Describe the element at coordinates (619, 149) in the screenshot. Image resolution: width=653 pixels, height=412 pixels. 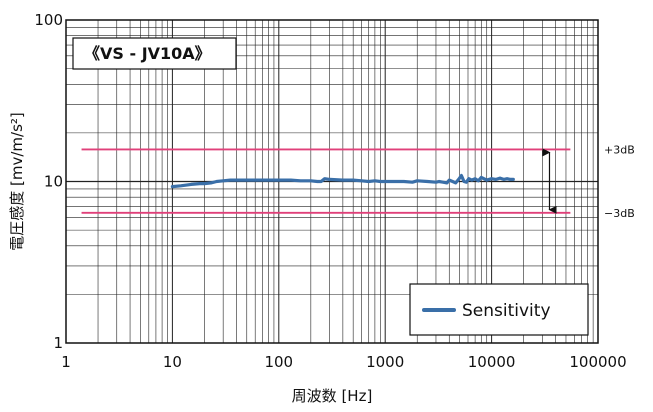
I see `reference-label: +3dB` at that location.